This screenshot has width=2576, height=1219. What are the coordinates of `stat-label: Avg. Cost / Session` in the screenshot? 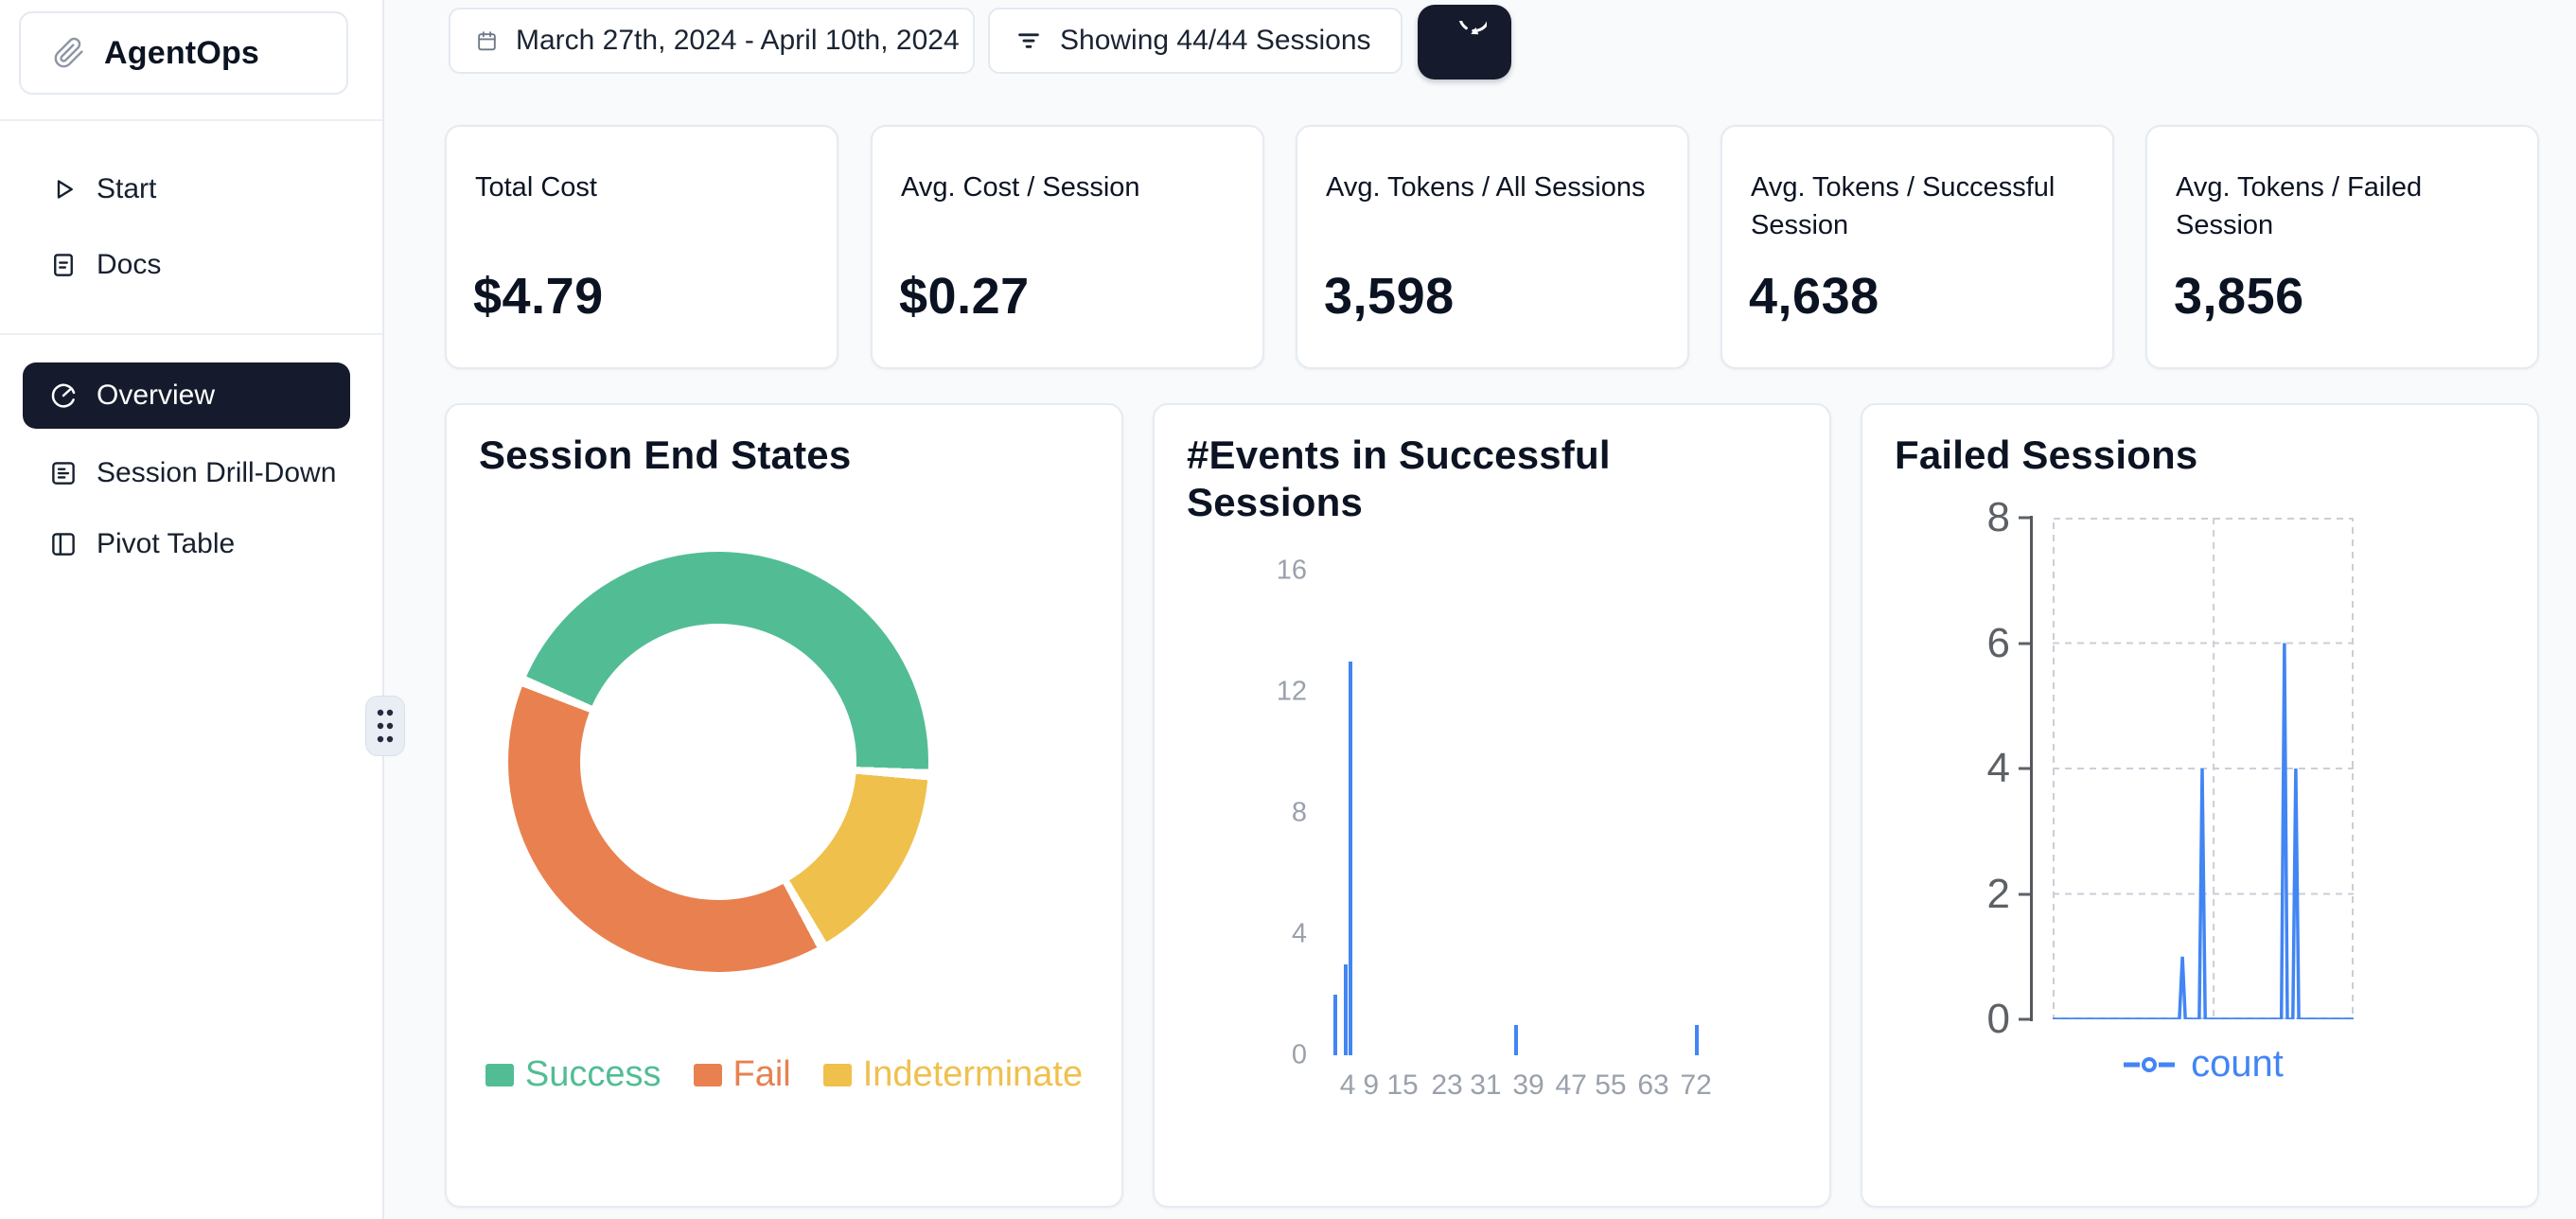 It's located at (1020, 187).